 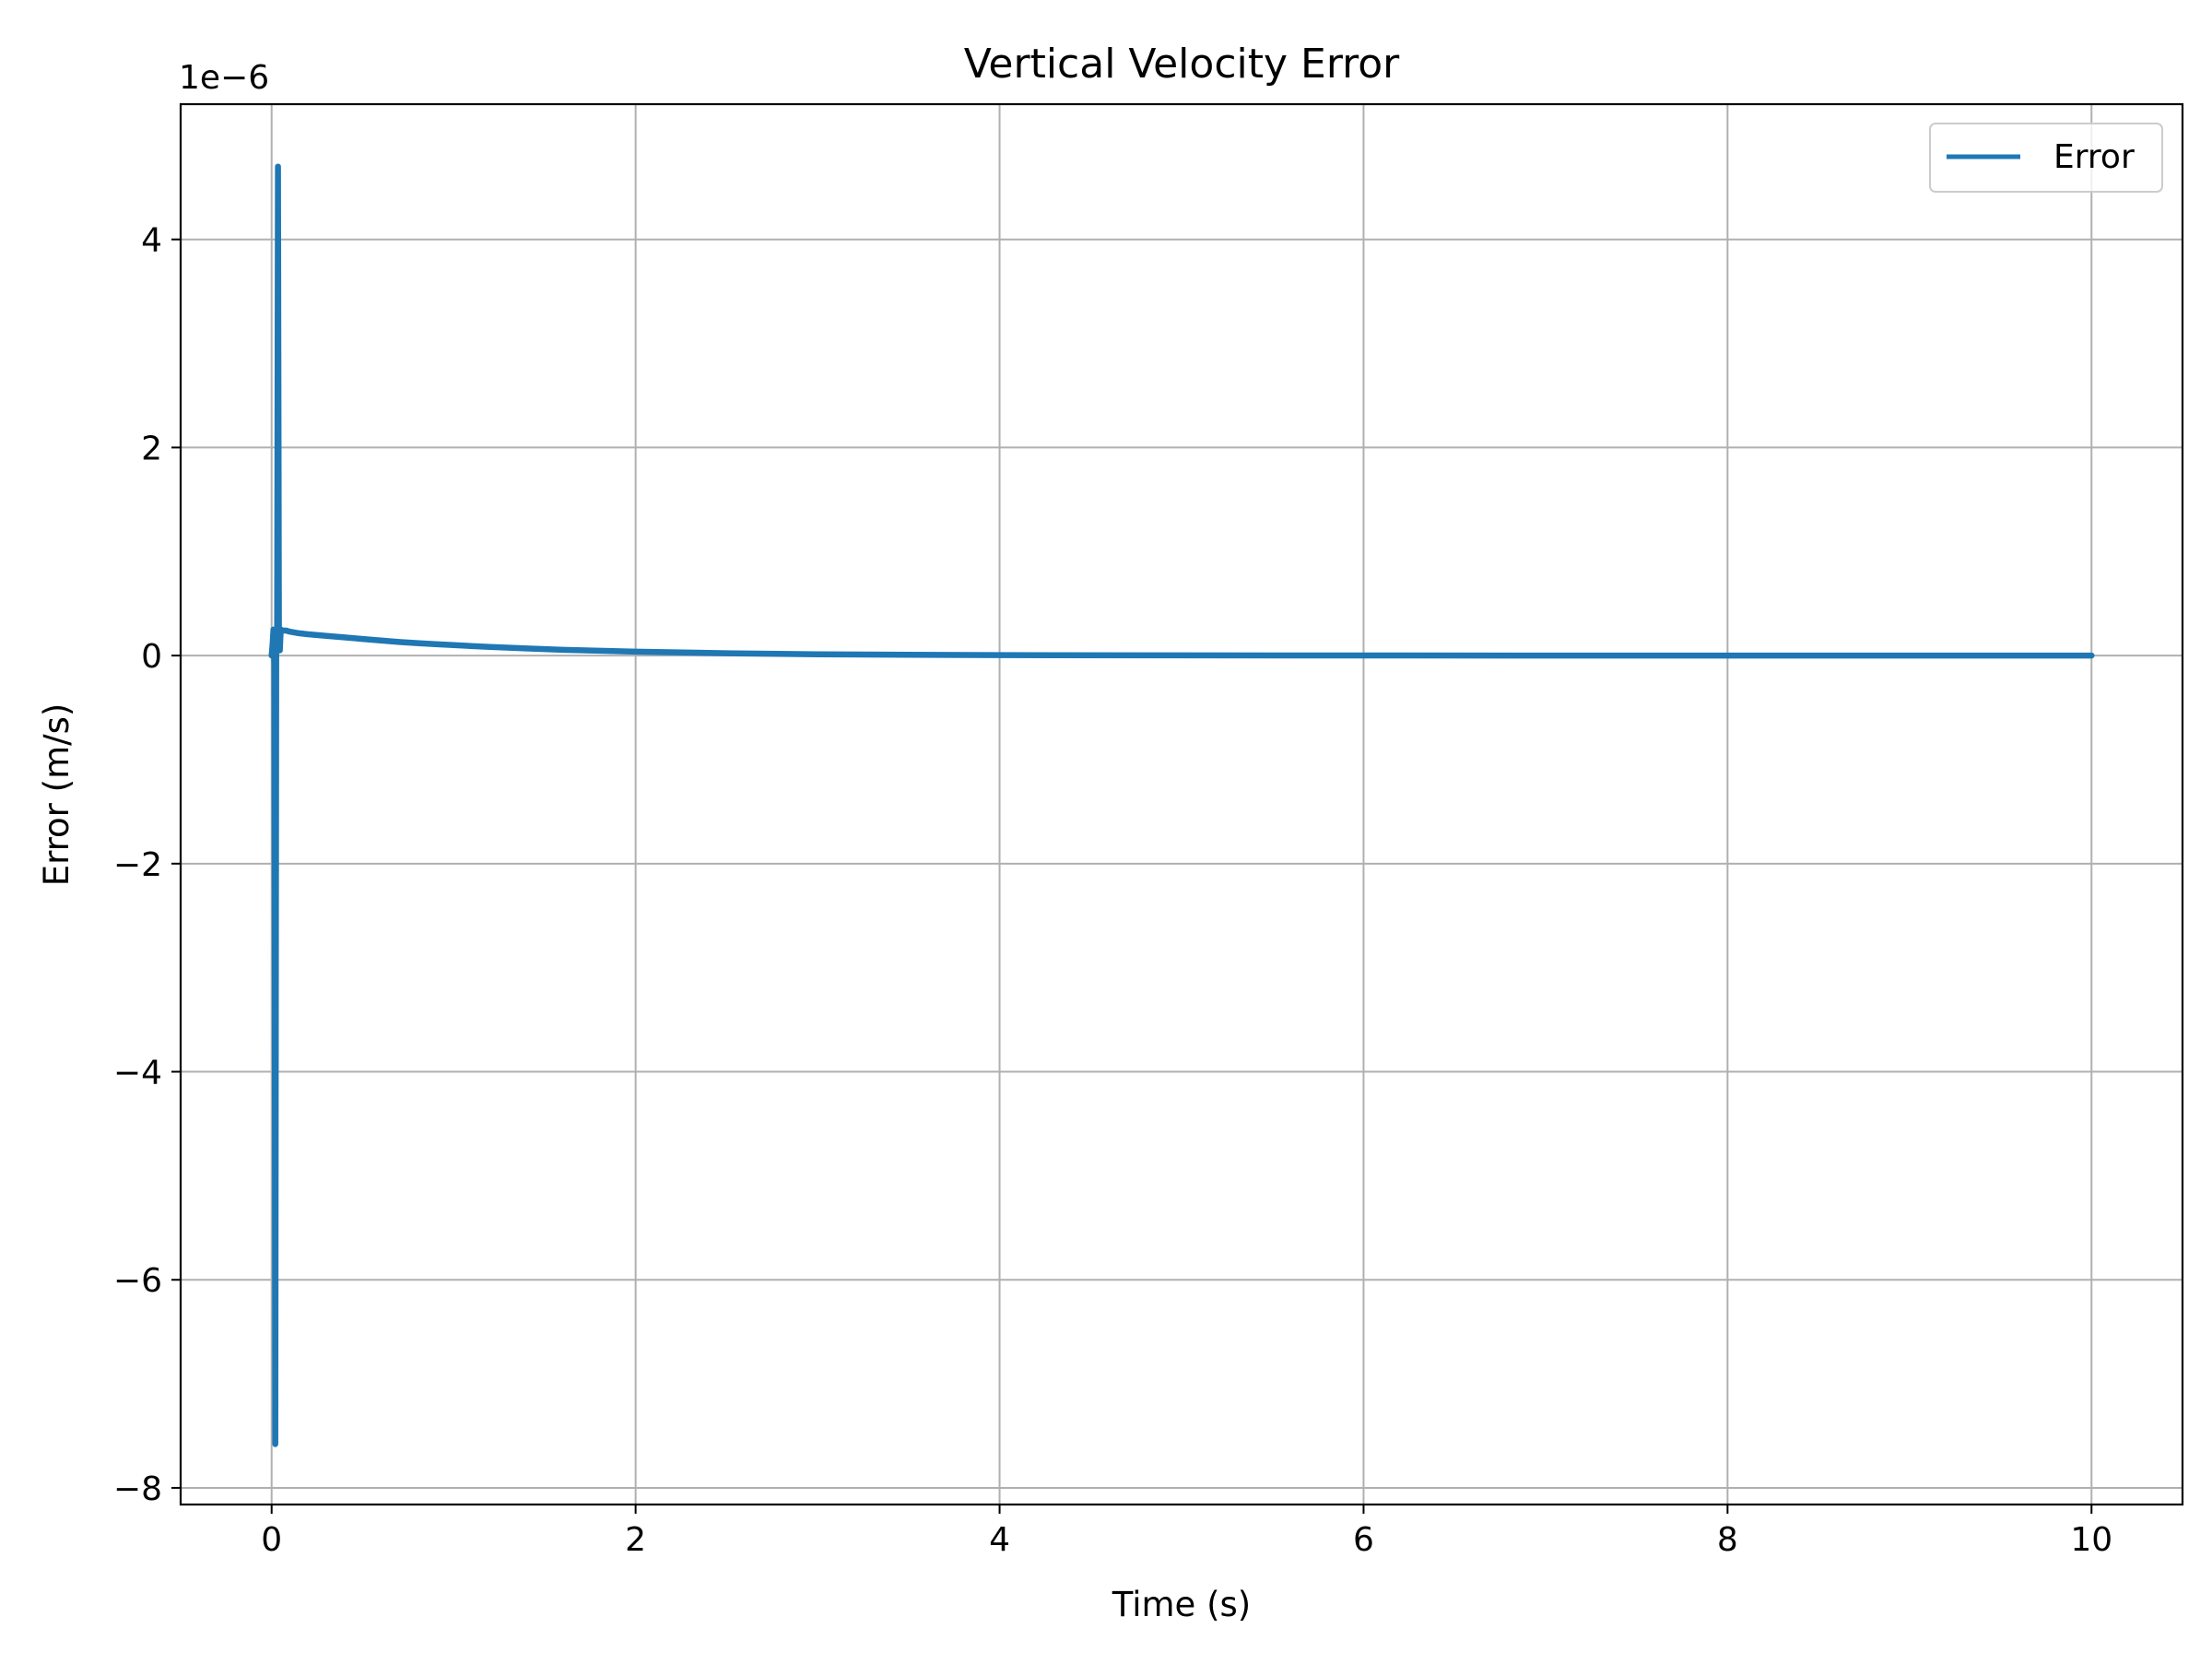 What do you see at coordinates (137, 1073) in the screenshot?
I see `y-tick-label: −4` at bounding box center [137, 1073].